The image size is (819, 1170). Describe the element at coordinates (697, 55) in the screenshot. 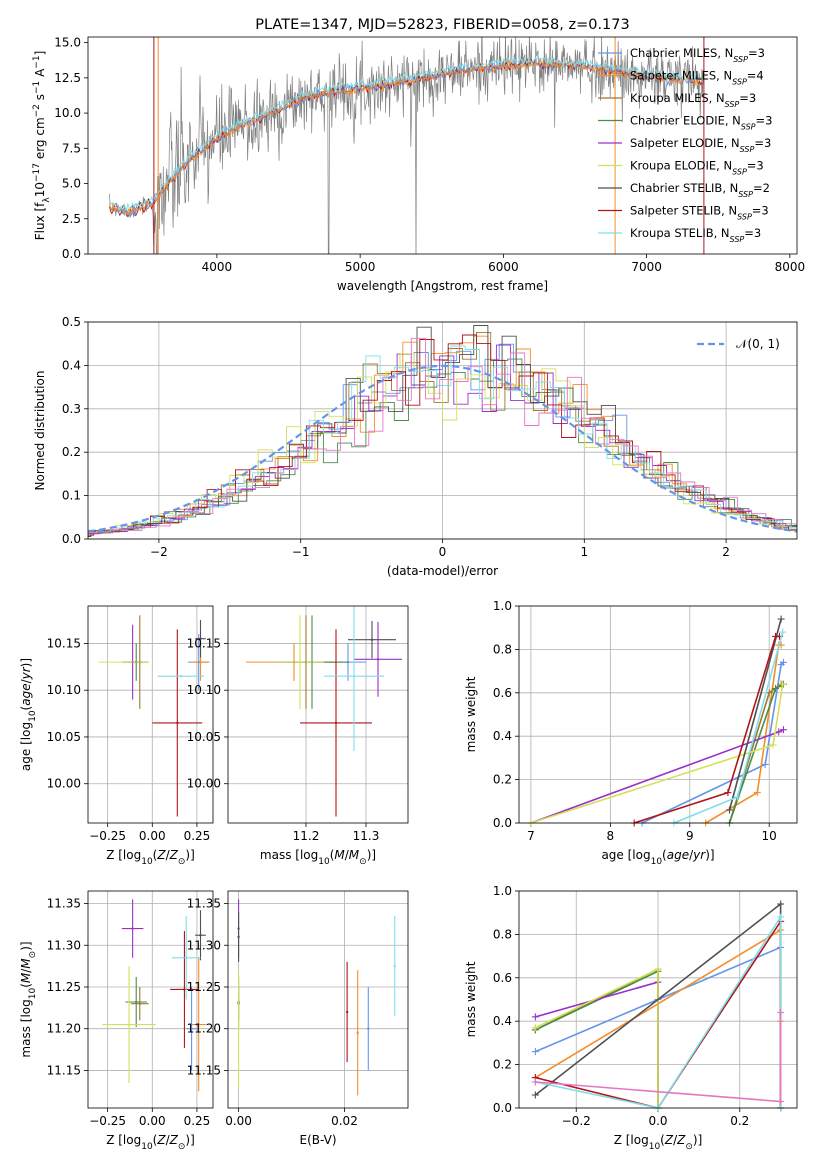

I see `legend-label: Chabrier MILES, NSSP=3` at that location.